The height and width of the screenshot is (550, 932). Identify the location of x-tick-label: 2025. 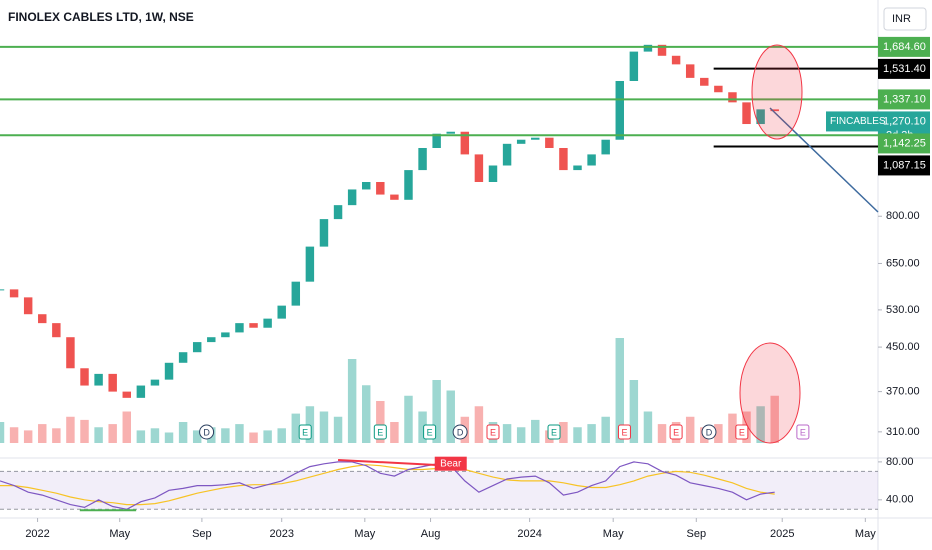
(782, 534).